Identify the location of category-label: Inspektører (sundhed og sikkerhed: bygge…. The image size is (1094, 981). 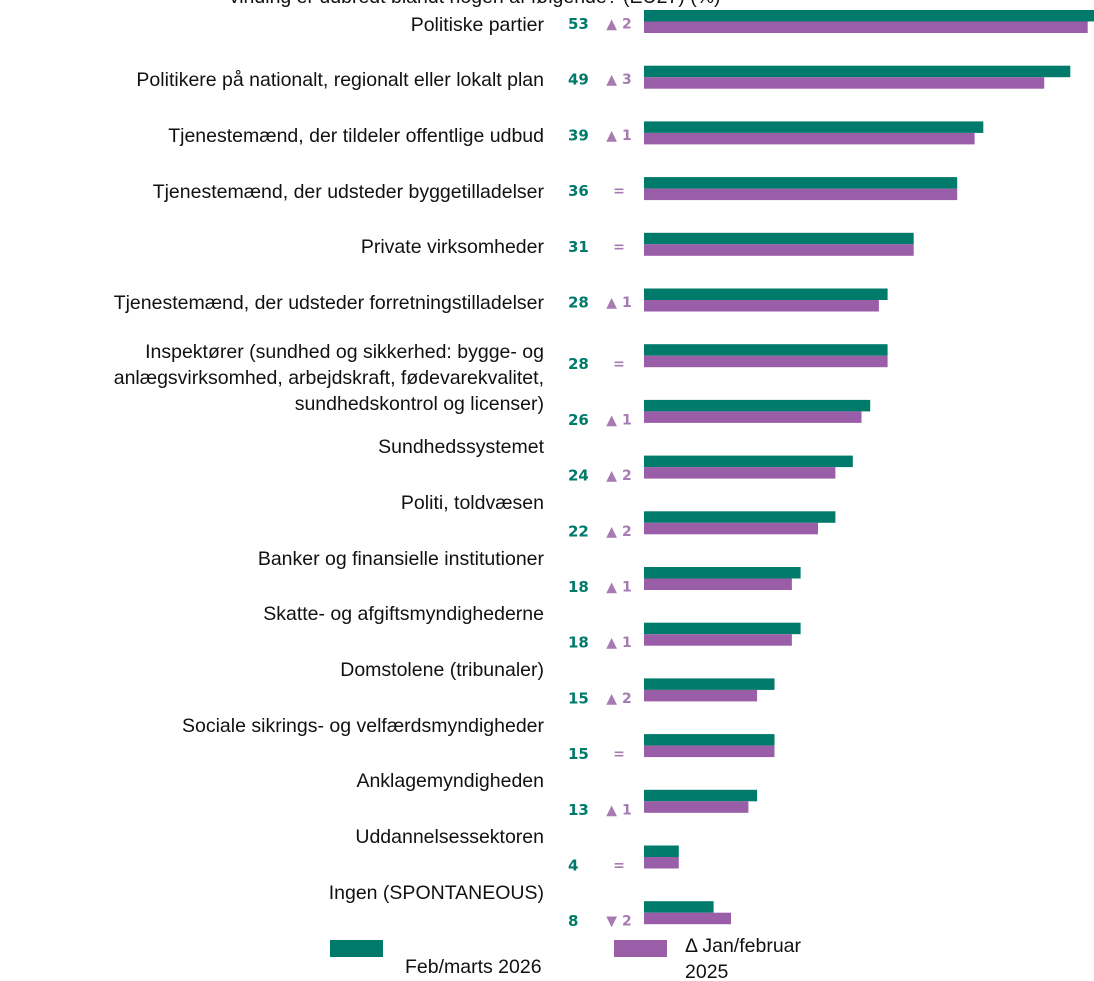
(328, 377).